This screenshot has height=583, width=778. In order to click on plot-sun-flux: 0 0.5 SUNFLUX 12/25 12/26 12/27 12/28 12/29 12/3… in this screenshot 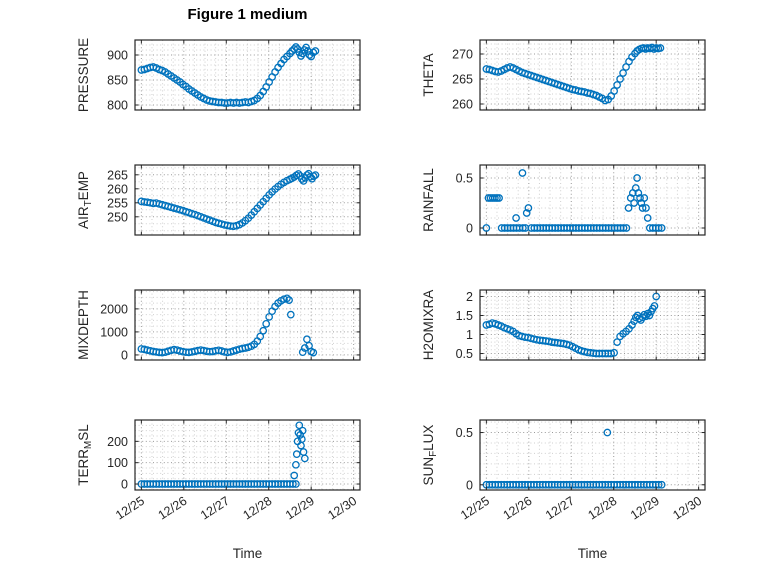, I will do `click(563, 471)`.